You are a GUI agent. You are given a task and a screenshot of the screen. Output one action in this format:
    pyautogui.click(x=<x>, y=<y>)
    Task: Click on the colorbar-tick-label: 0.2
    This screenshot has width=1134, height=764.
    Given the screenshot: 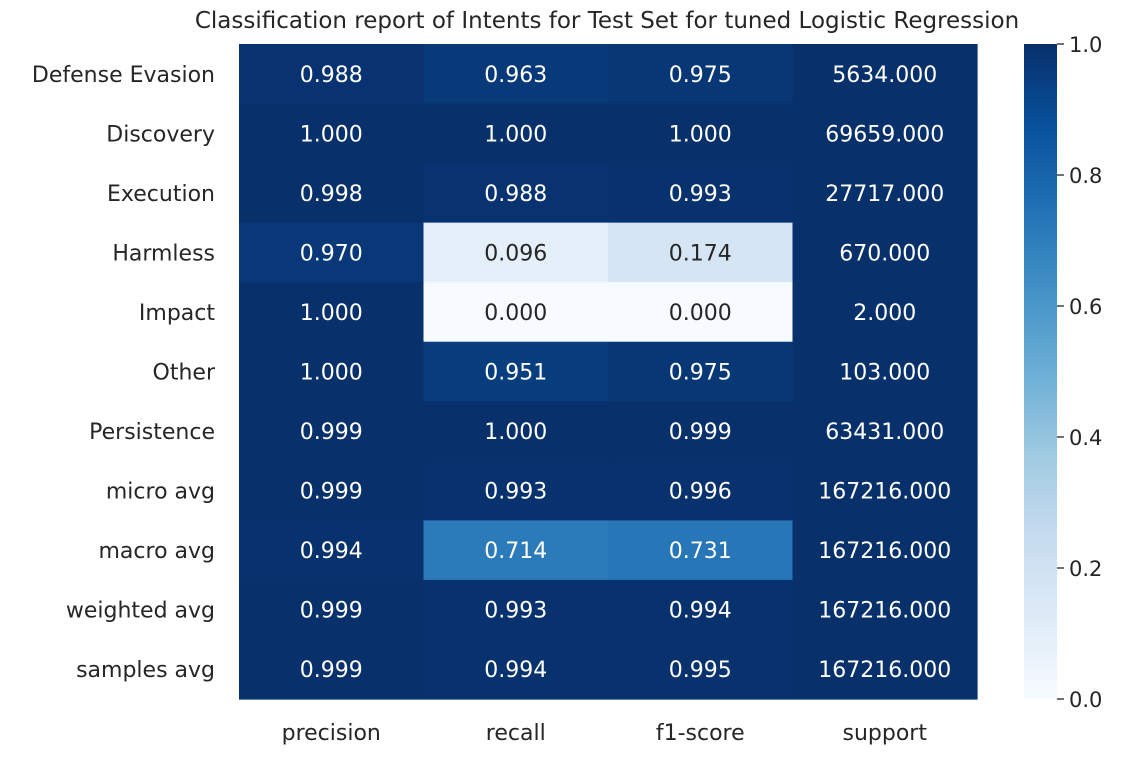 What is the action you would take?
    pyautogui.click(x=1085, y=569)
    